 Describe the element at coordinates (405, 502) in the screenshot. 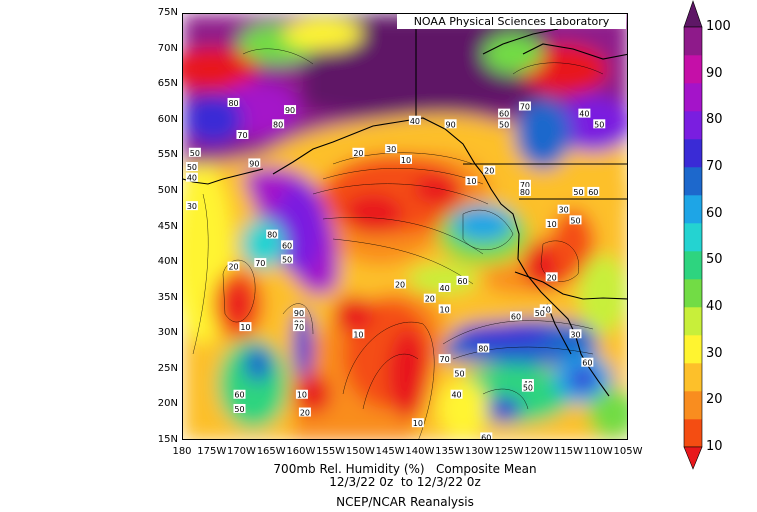

I see `caption-line-3: NCEP/NCAR Reanalysis` at that location.